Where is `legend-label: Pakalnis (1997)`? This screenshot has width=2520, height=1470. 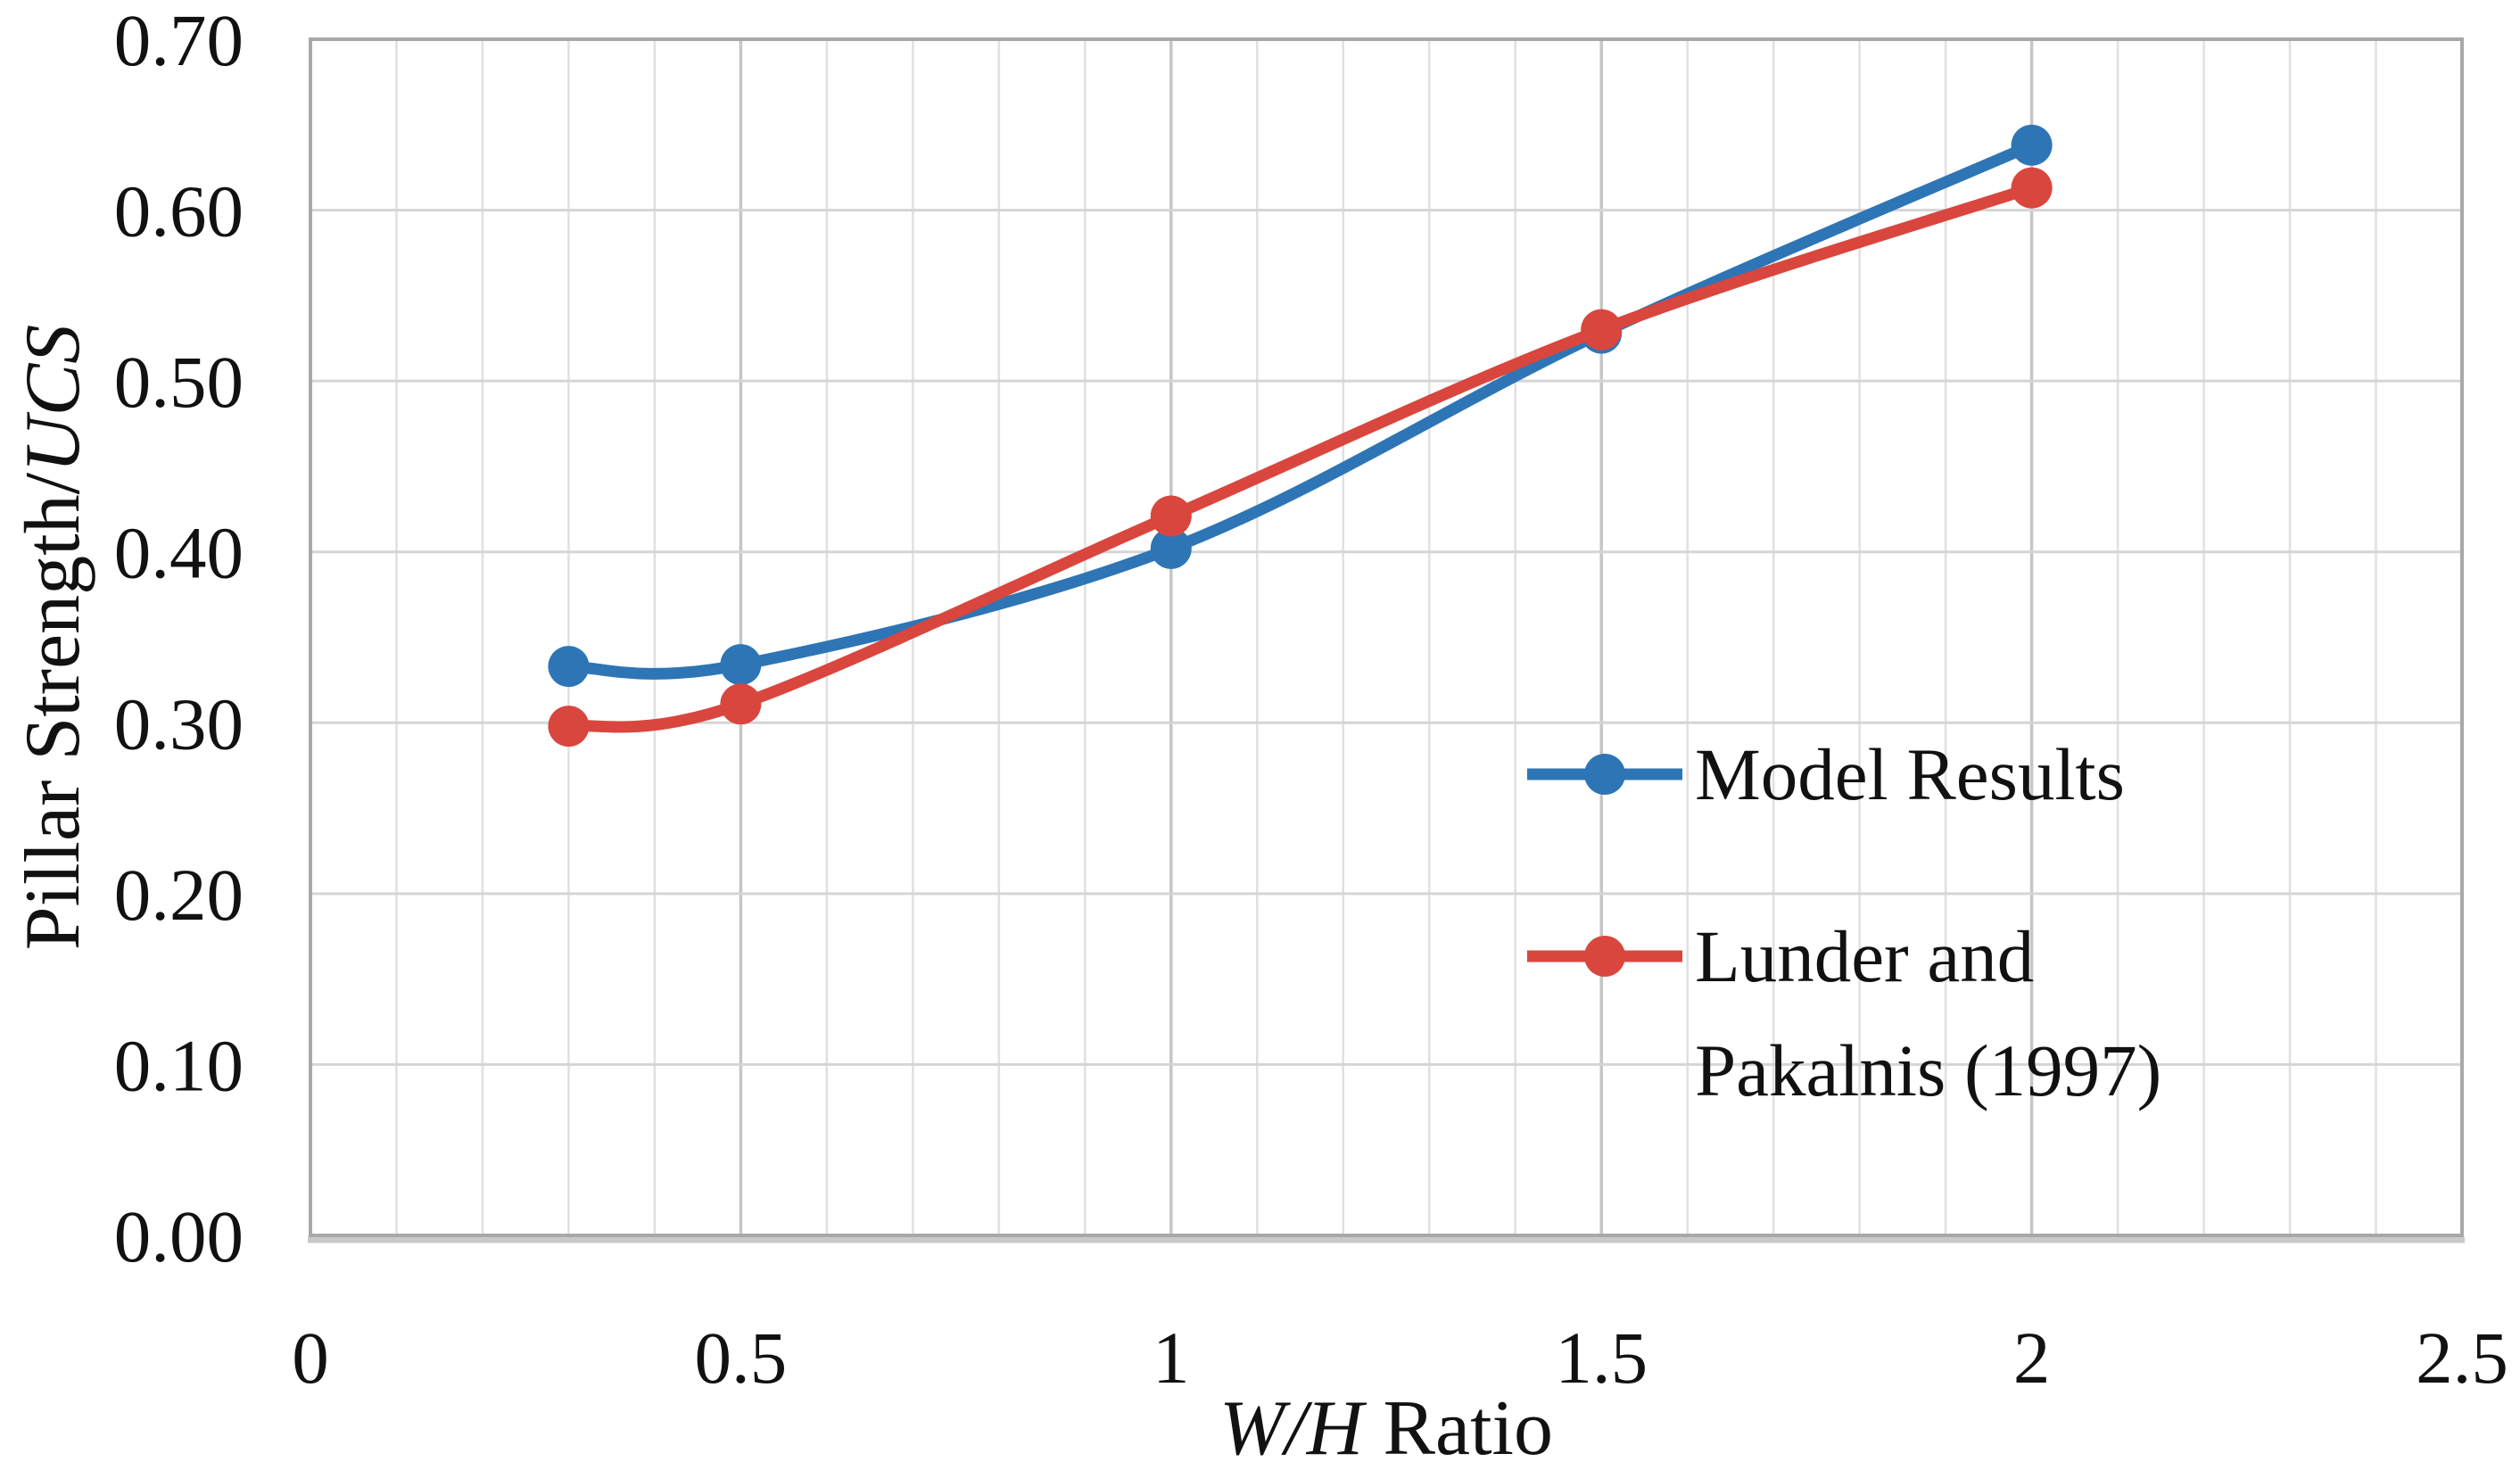
legend-label: Pakalnis (1997) is located at coordinates (1928, 1070).